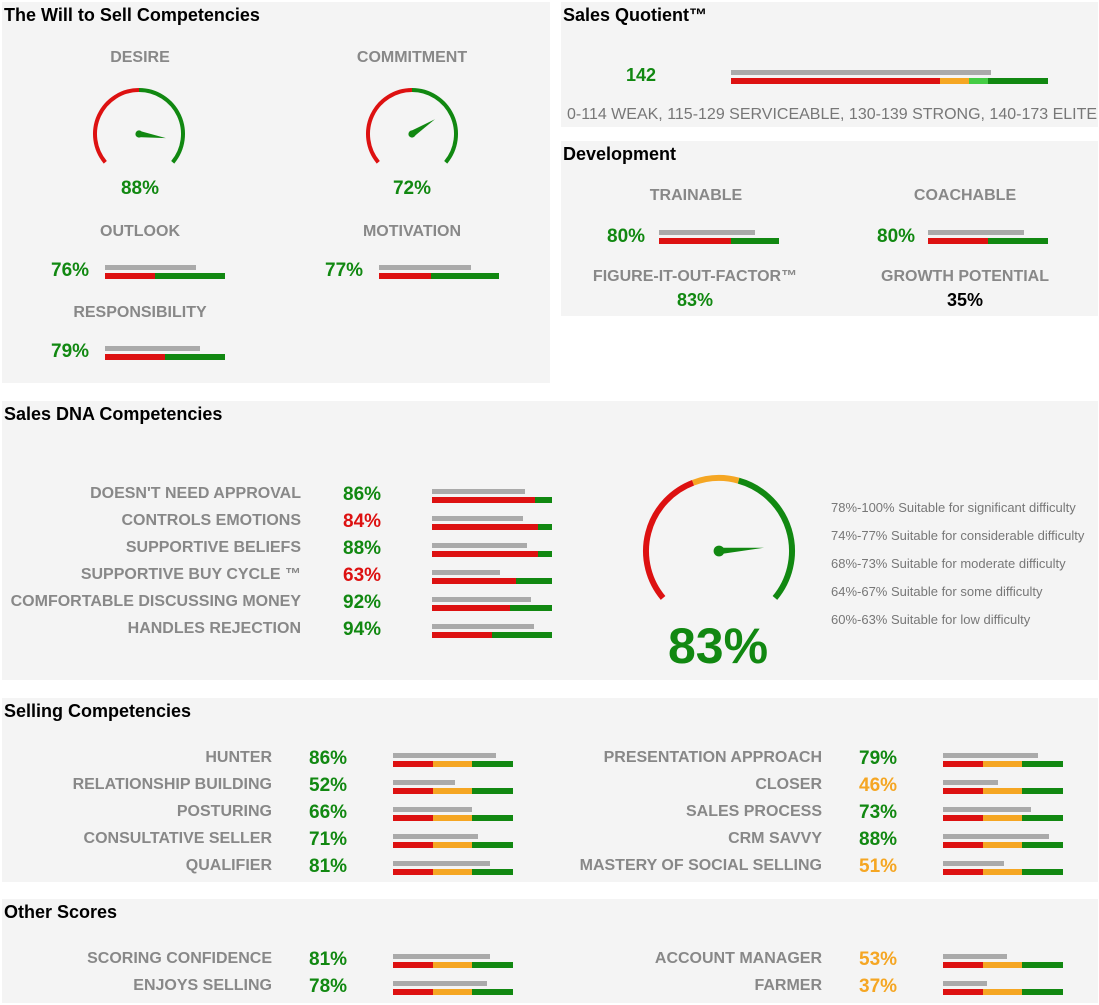  Describe the element at coordinates (878, 959) in the screenshot. I see `right-item-value: 53%` at that location.